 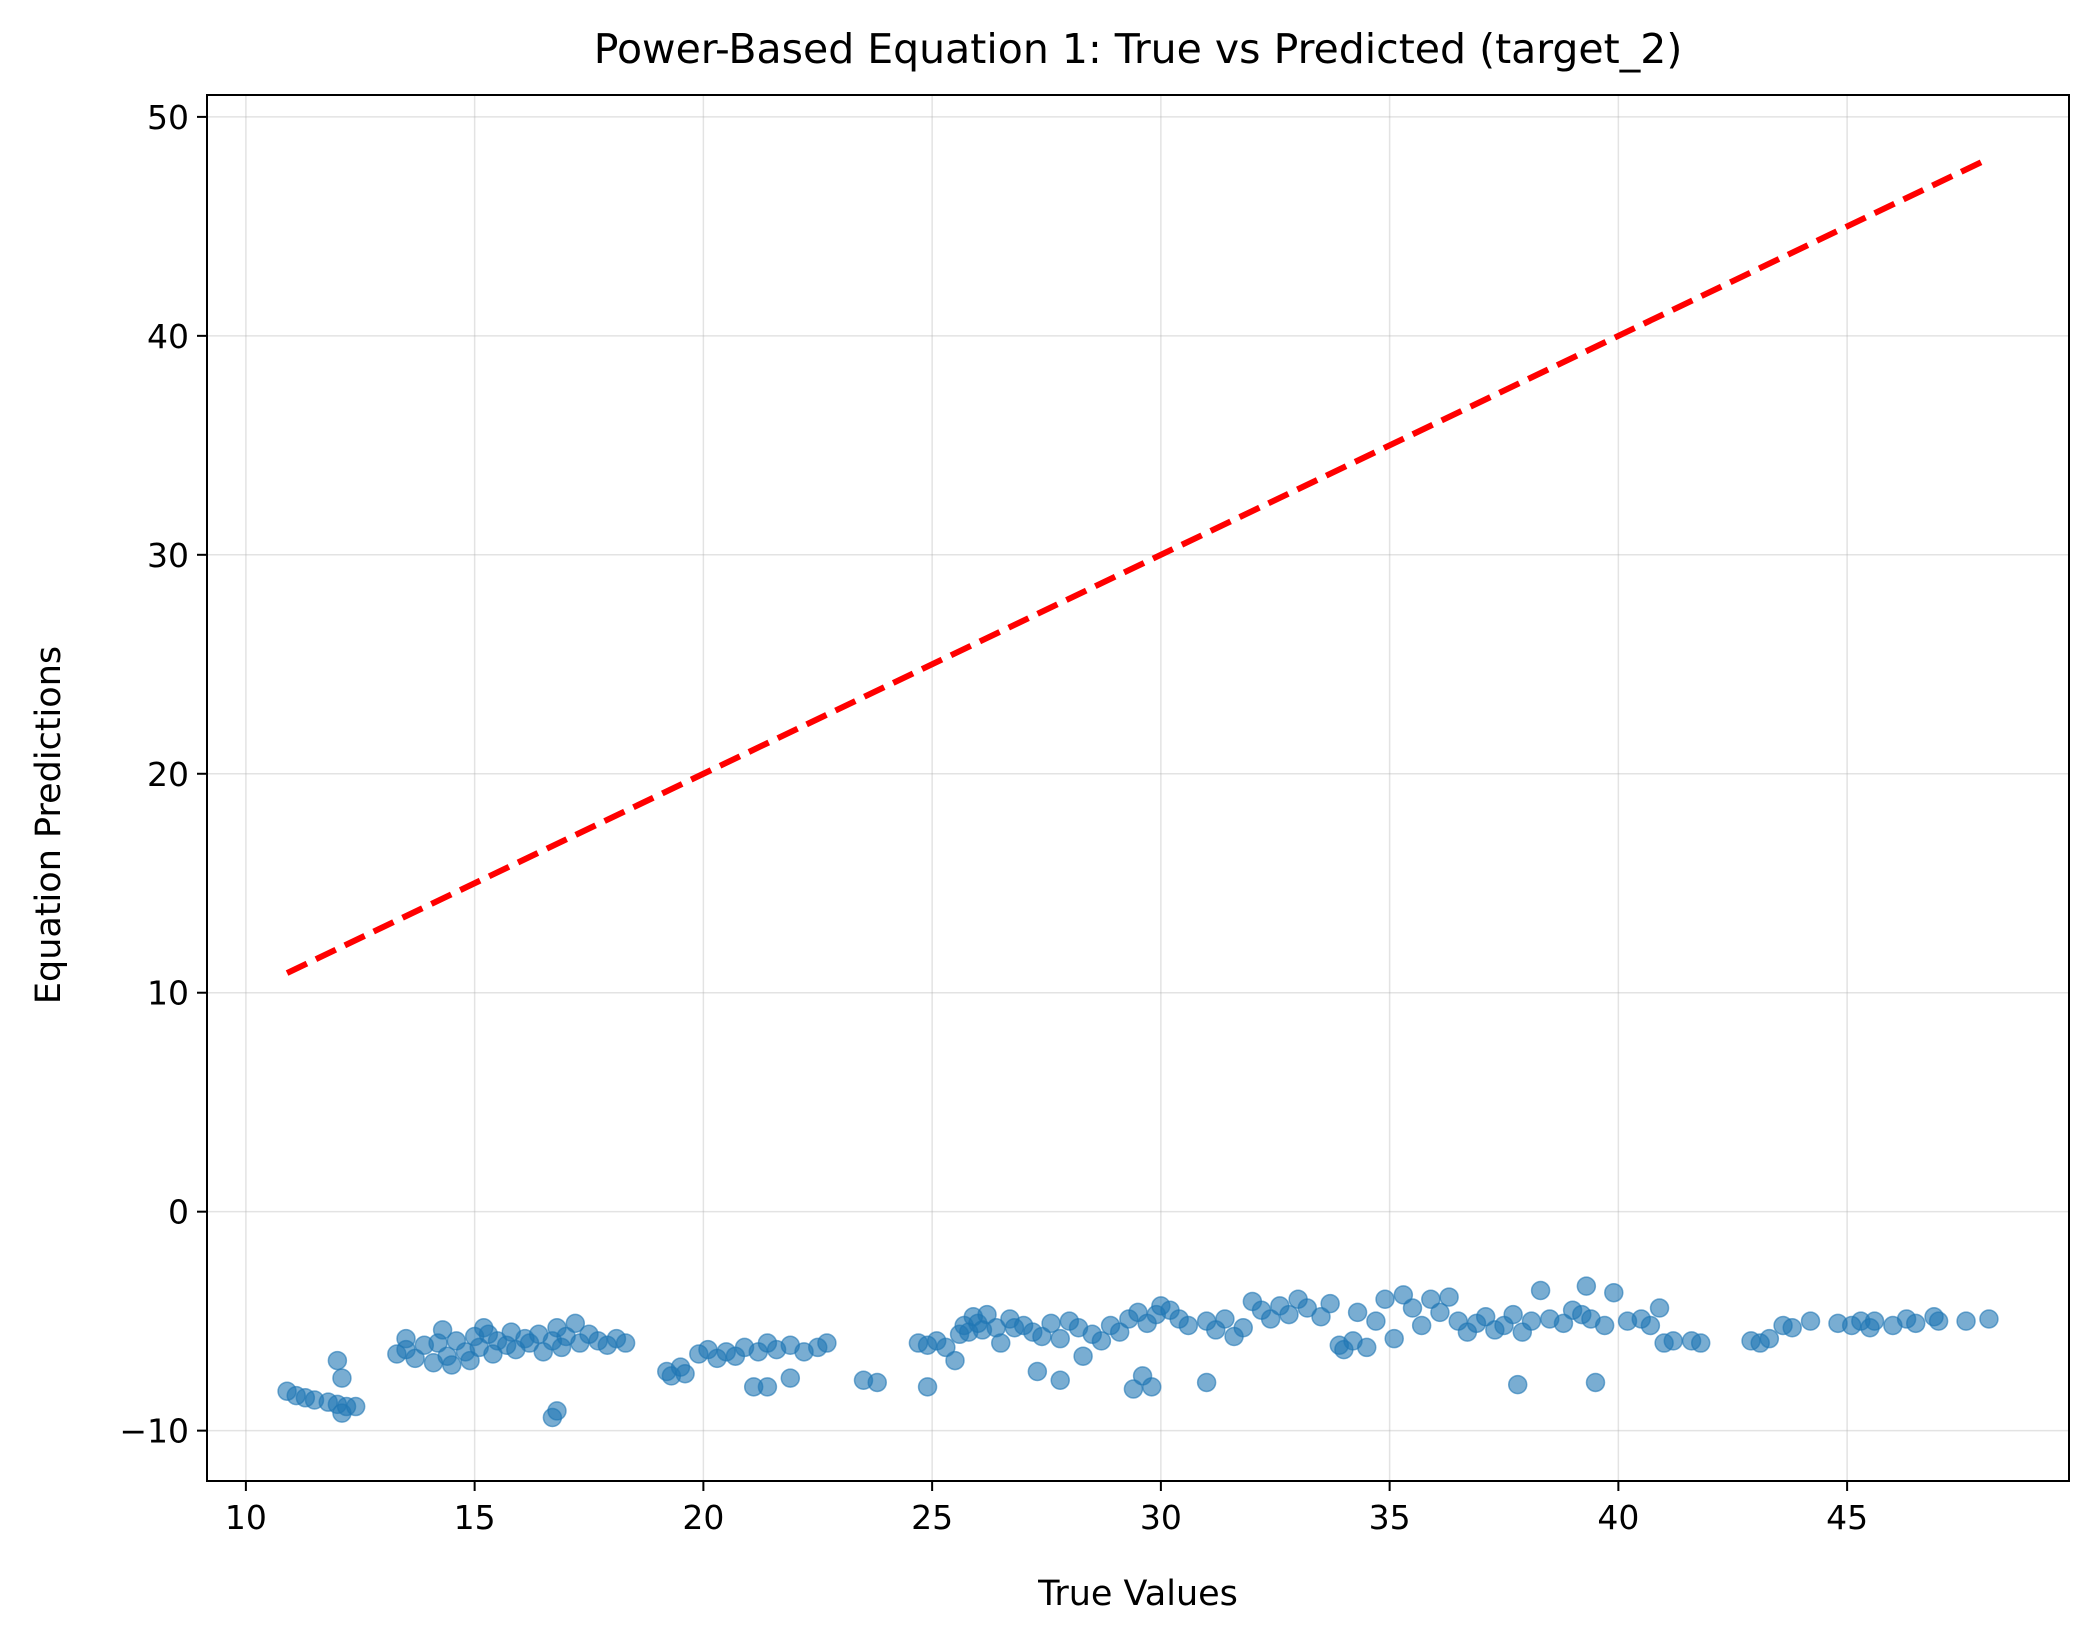 I want to click on y-tick-label: 30, so click(x=168, y=555).